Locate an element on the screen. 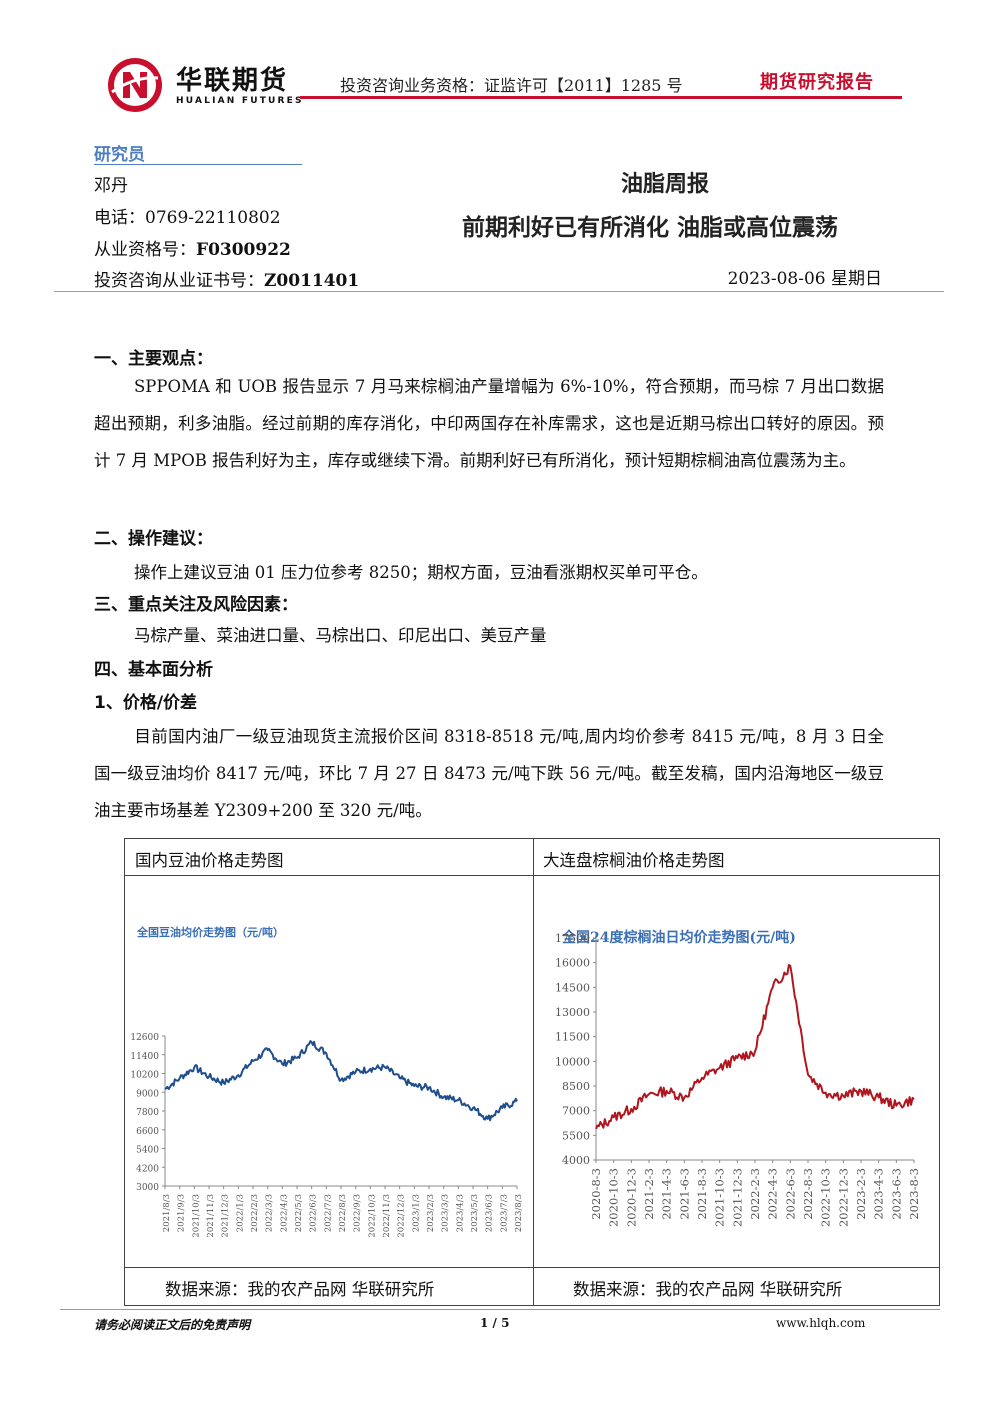 The width and height of the screenshot is (992, 1403). y-tick-label: 4200 is located at coordinates (147, 1169).